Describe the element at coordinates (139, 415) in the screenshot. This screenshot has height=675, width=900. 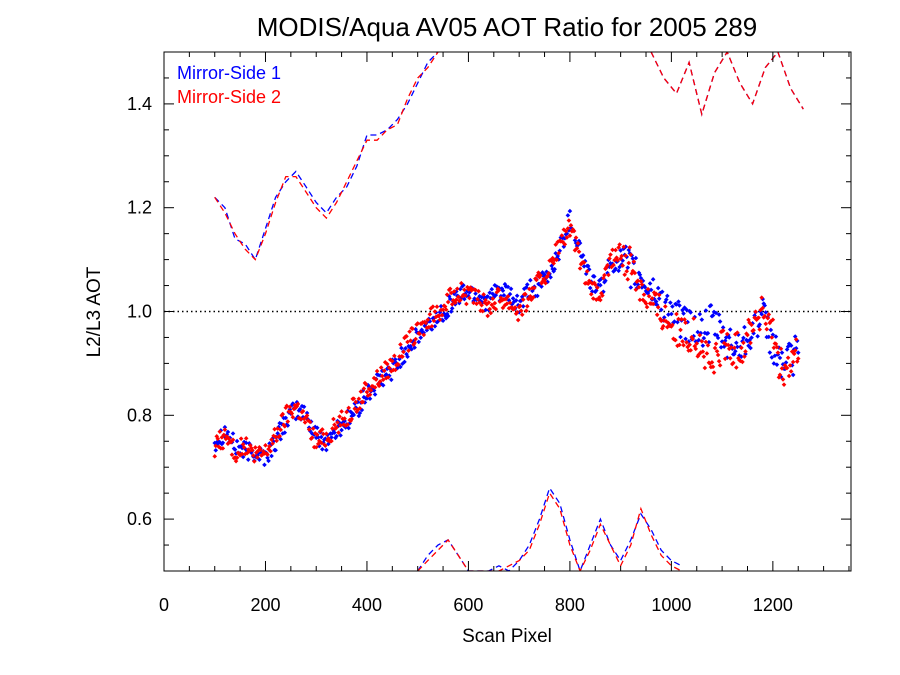
I see `y-tick-label: 0.8` at that location.